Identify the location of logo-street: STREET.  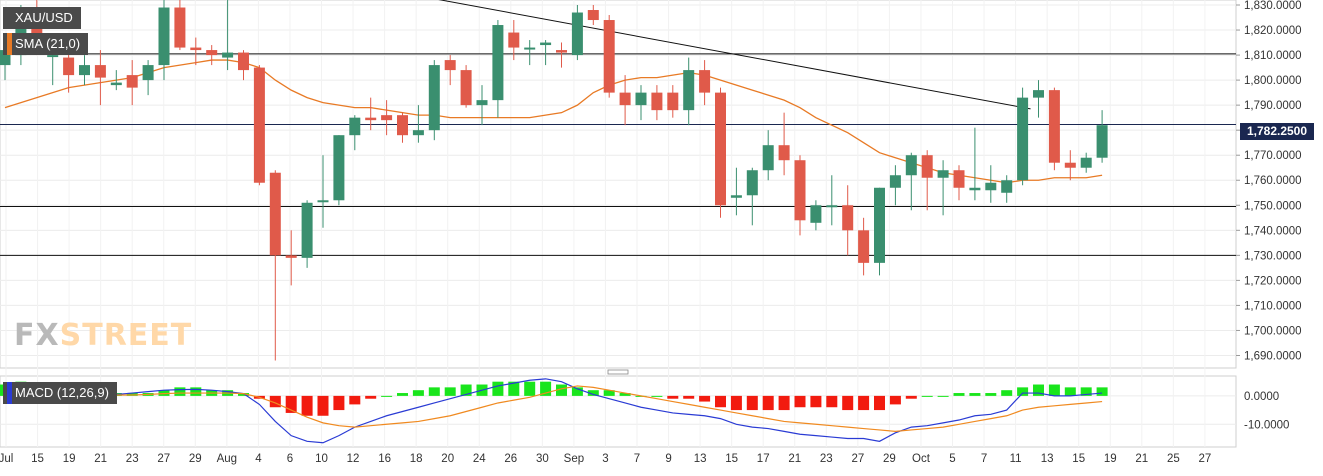
(126, 335).